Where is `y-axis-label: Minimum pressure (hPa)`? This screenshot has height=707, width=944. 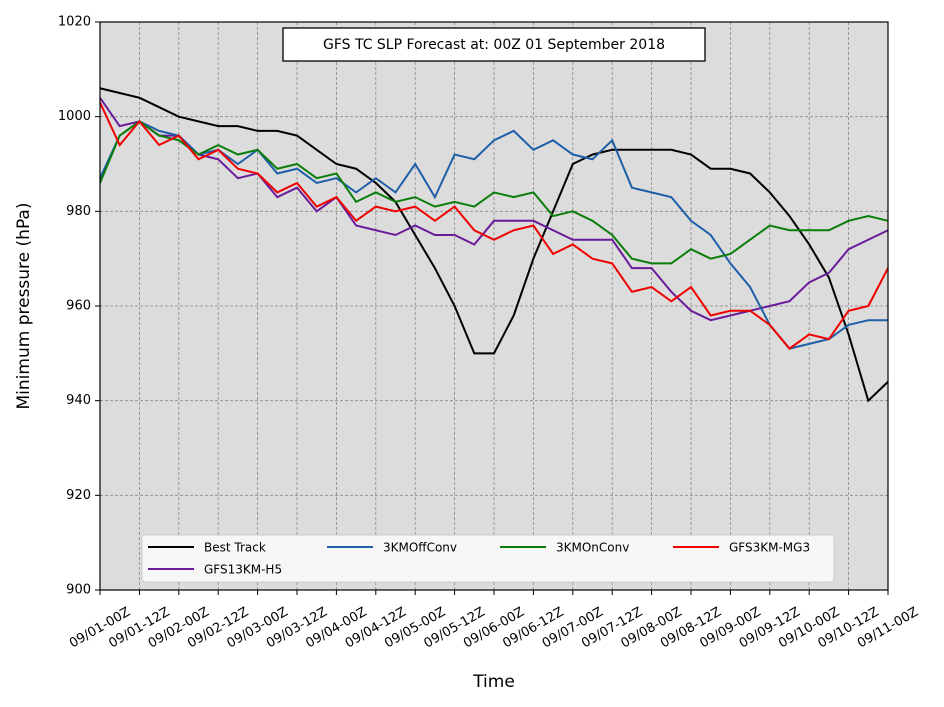
y-axis-label: Minimum pressure (hPa) is located at coordinates (24, 306).